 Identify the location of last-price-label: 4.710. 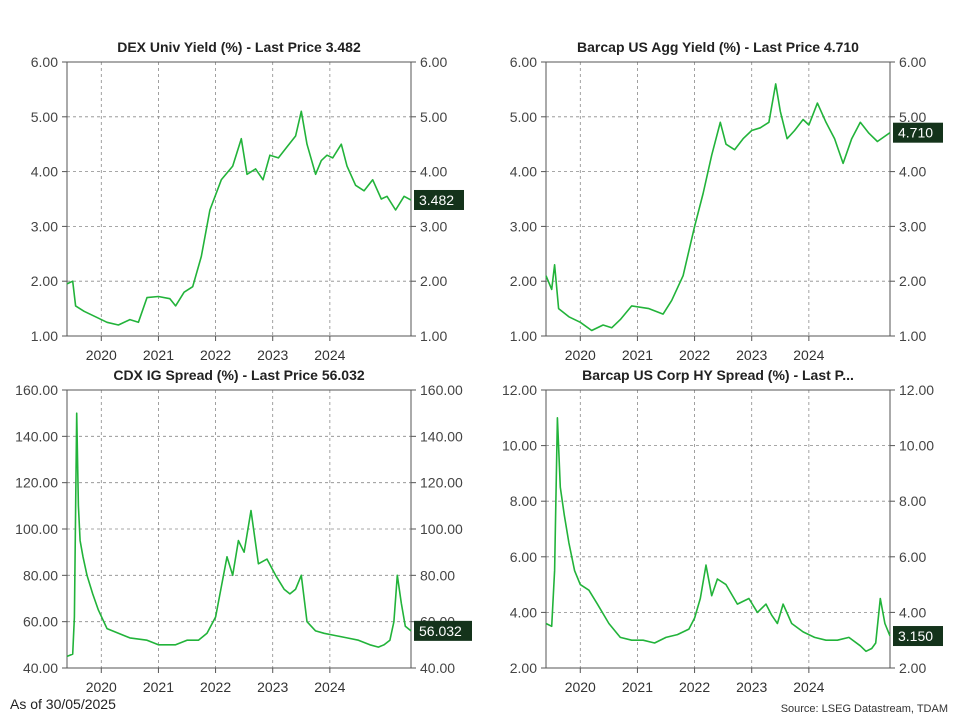
(915, 133).